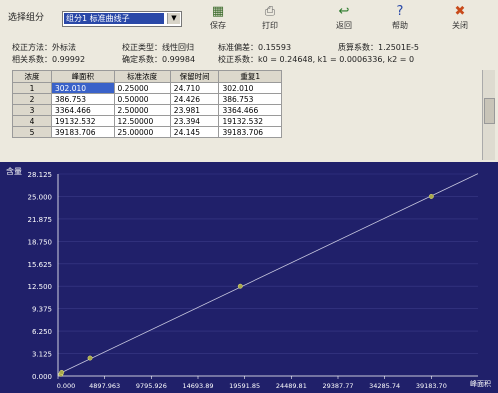 This screenshot has width=498, height=393. What do you see at coordinates (197, 386) in the screenshot?
I see `x-tick-label: 14693.89` at bounding box center [197, 386].